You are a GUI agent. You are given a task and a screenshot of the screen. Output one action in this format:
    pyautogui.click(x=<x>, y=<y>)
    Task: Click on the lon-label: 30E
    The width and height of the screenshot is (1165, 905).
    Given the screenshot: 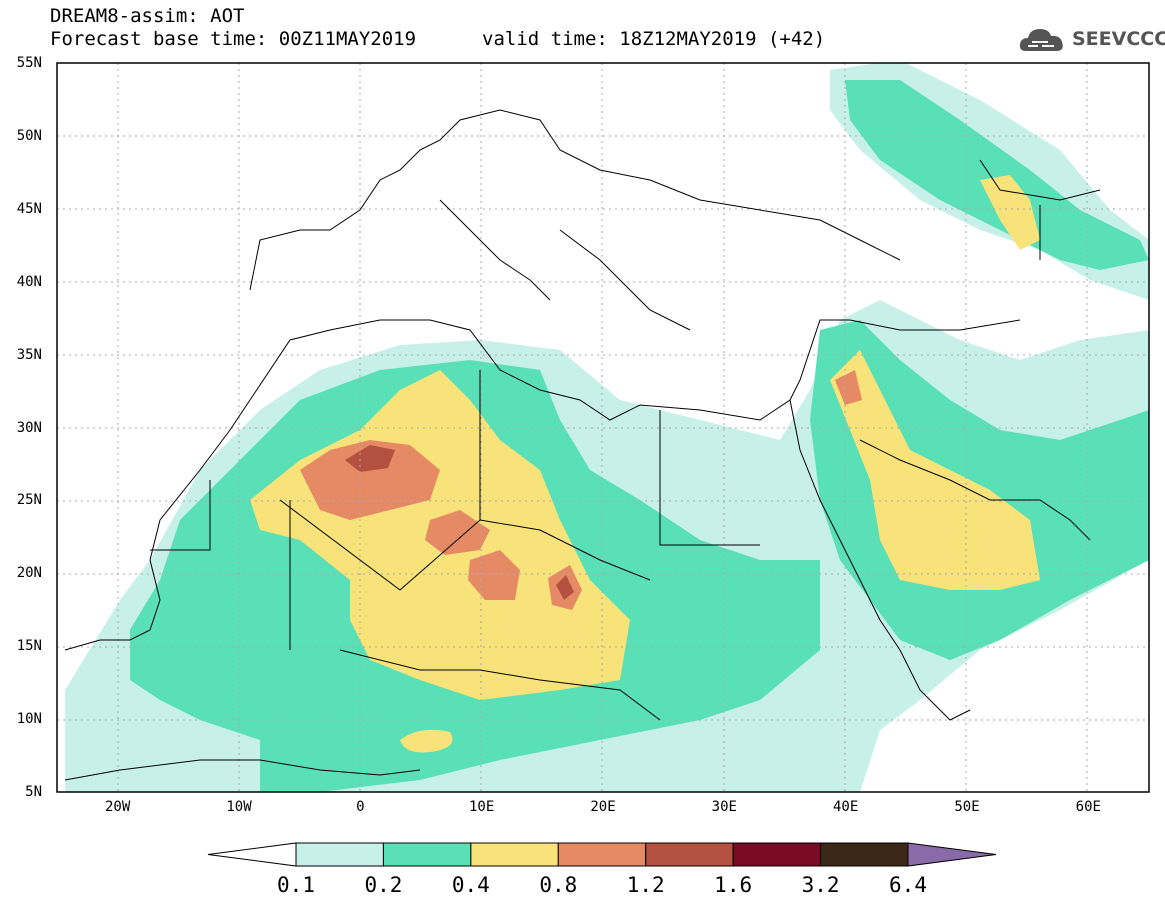 What is the action you would take?
    pyautogui.click(x=724, y=807)
    